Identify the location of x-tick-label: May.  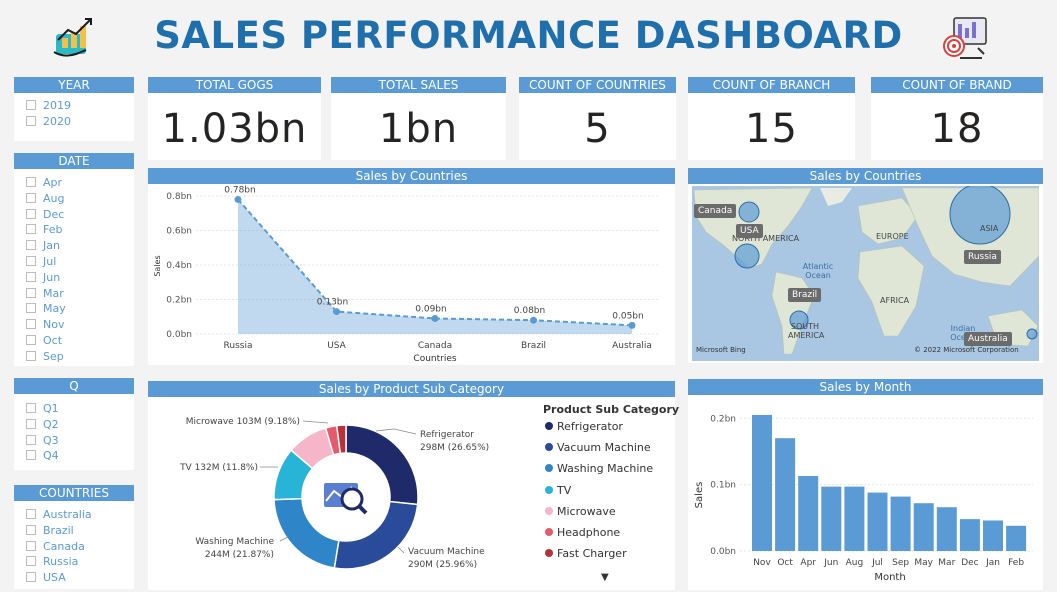
(923, 563).